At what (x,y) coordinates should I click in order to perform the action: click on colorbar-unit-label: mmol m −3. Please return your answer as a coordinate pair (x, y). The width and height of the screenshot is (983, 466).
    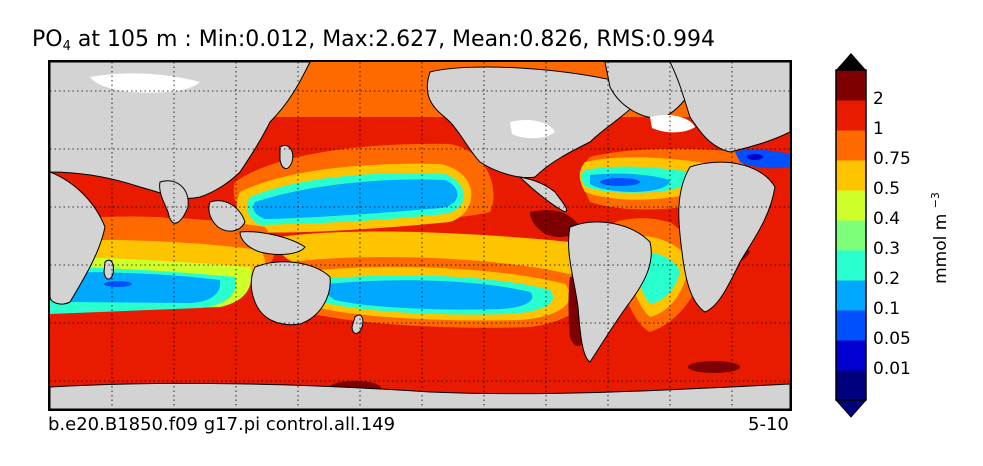
    Looking at the image, I should click on (940, 238).